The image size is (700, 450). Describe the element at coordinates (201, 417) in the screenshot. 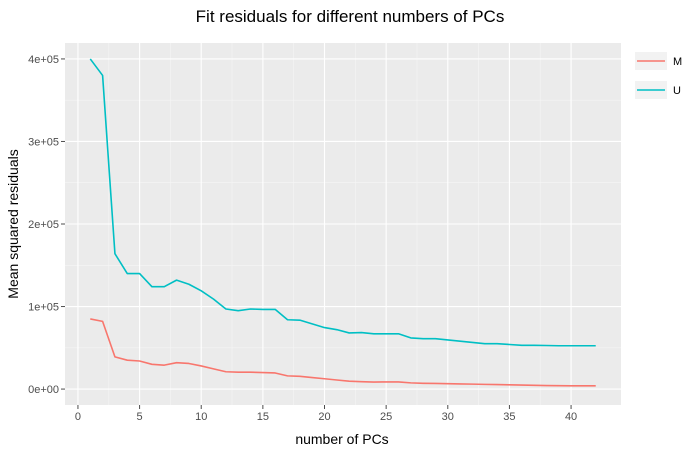

I see `x-tick-label: 10` at that location.